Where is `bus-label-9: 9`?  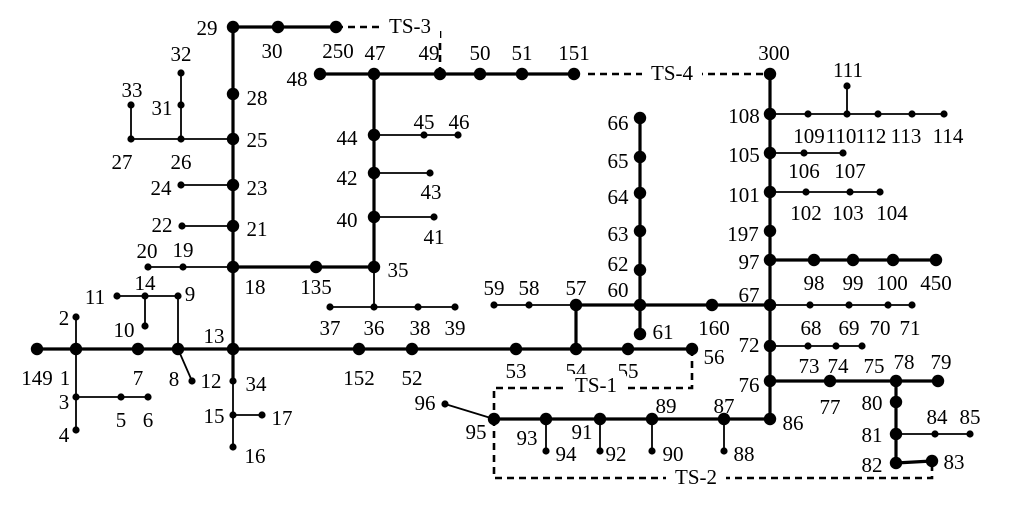 bus-label-9: 9 is located at coordinates (190, 294).